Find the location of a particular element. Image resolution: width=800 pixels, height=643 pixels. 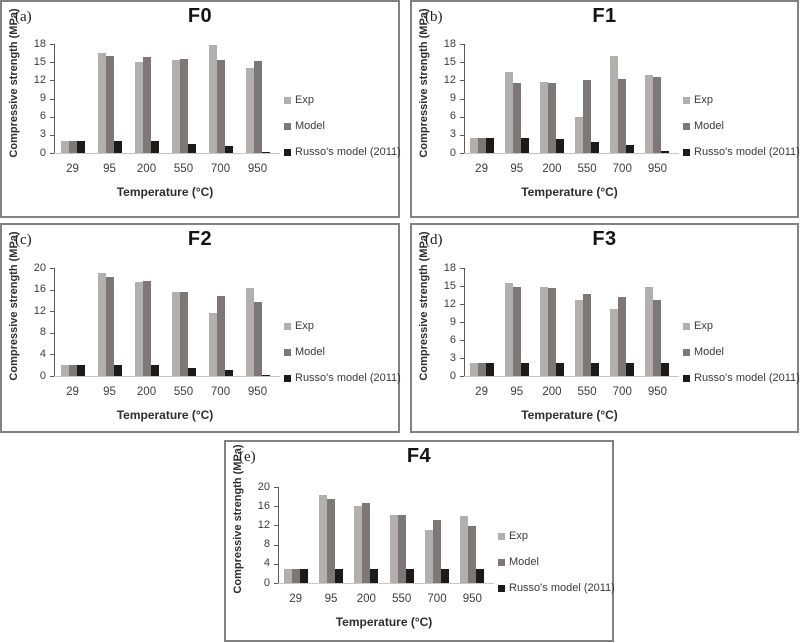

legend-item: Russo's model (2011) is located at coordinates (342, 378).